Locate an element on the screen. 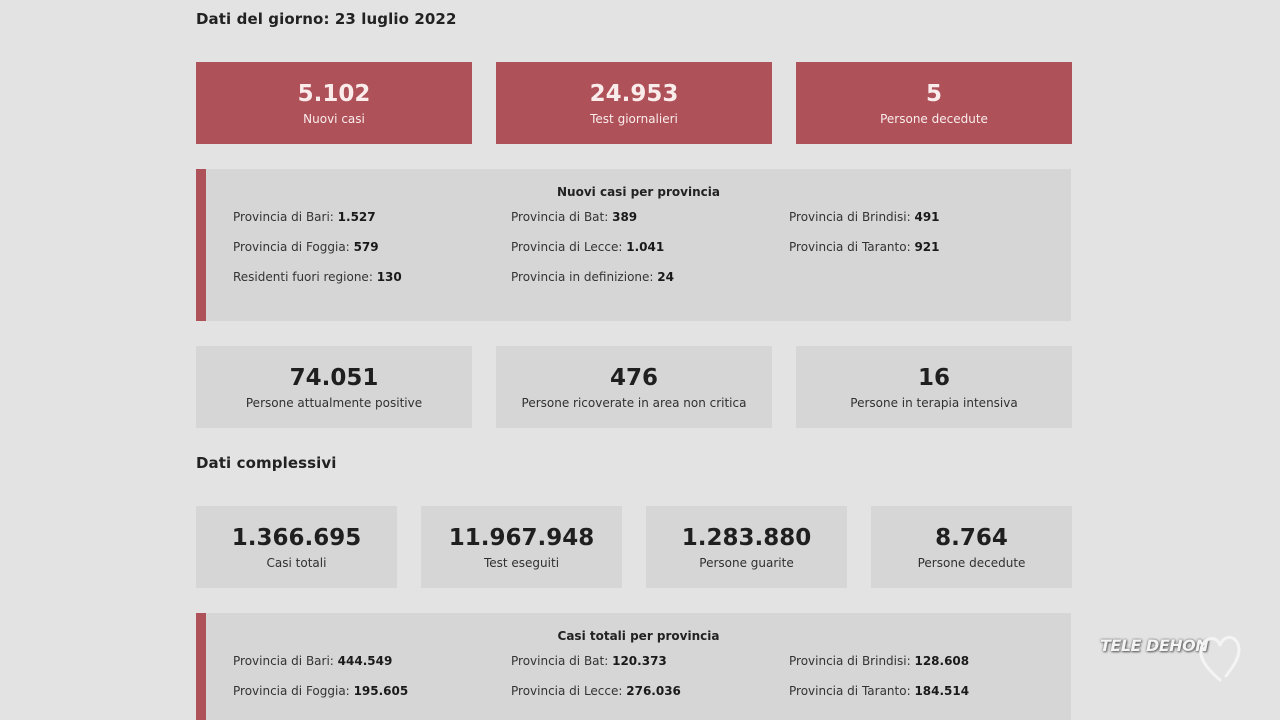  province-item: Provincia di Foggia: 579 is located at coordinates (372, 247).